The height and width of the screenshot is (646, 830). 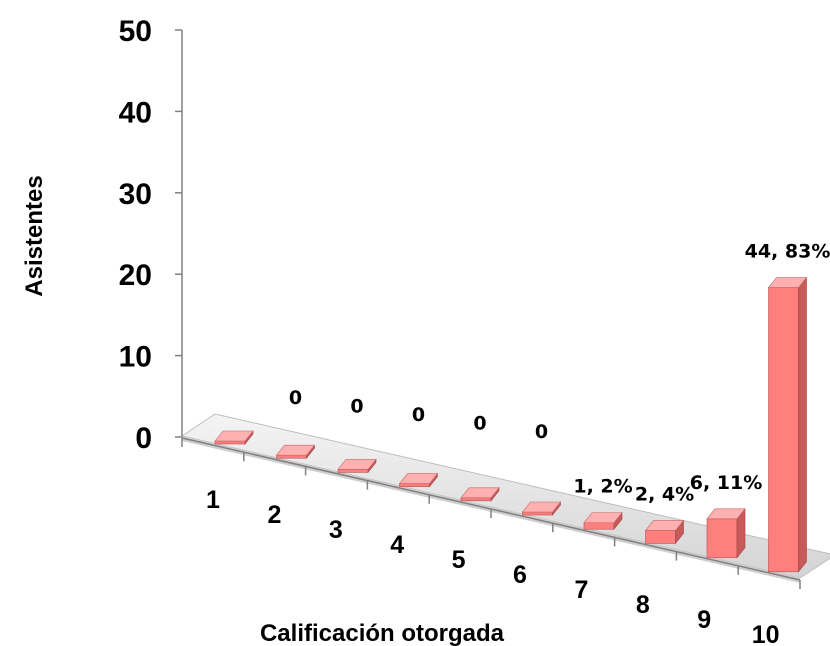 What do you see at coordinates (336, 530) in the screenshot?
I see `x-tick-label: 3` at bounding box center [336, 530].